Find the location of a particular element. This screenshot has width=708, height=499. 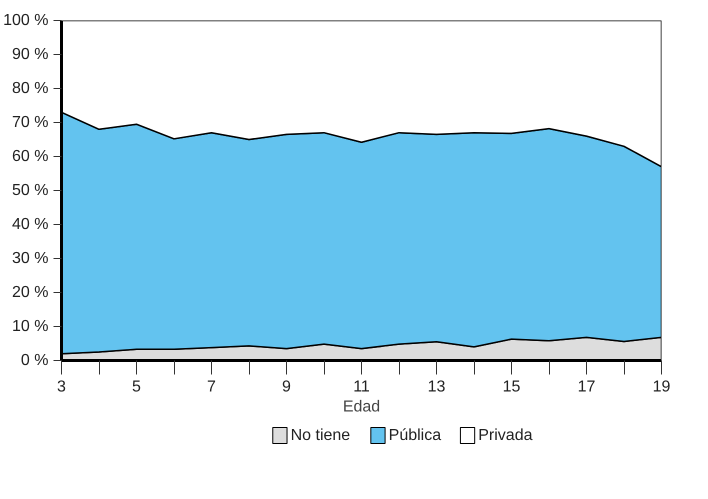

x-tick-label: 3 is located at coordinates (61, 387).